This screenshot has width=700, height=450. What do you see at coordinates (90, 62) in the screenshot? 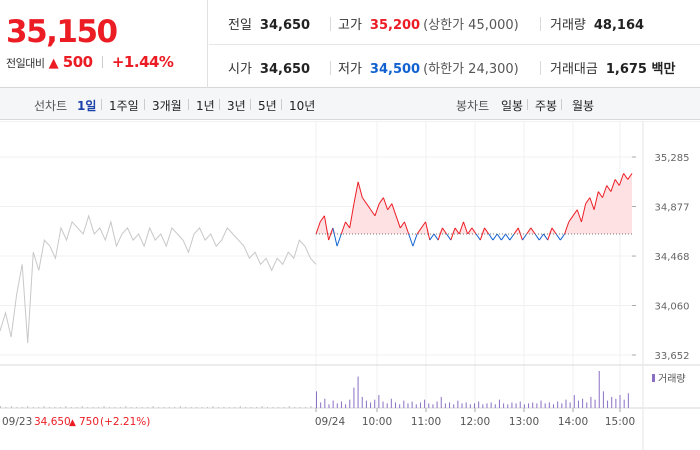
I see `change-row: 전일대비 ▲ 500 +1.44%` at bounding box center [90, 62].